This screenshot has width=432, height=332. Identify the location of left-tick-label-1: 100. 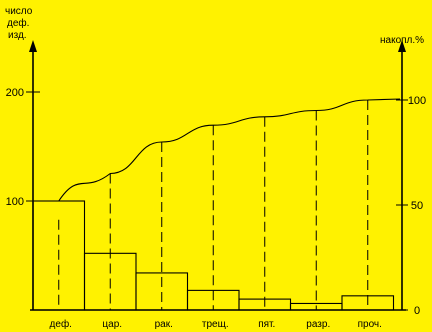
(15, 202).